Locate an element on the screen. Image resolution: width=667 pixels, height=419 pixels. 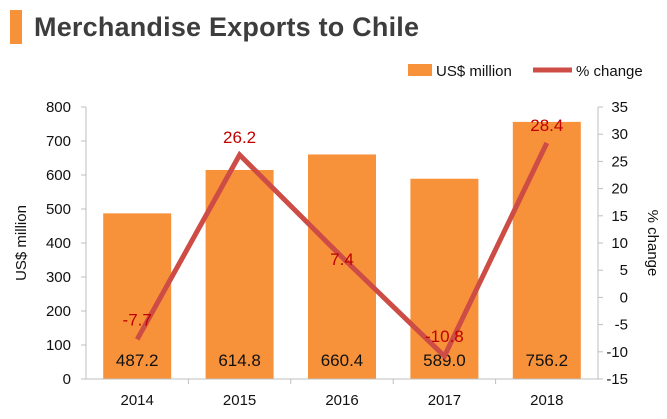
pct-value-label: -10.8 is located at coordinates (444, 336).